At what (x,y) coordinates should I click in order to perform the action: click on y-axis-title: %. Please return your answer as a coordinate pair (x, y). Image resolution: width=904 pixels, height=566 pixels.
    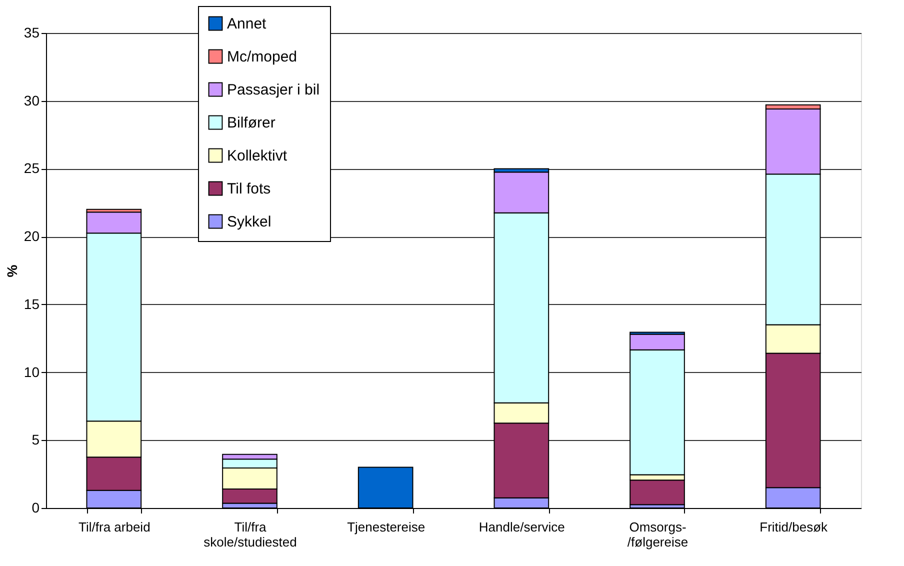
    Looking at the image, I should click on (12, 271).